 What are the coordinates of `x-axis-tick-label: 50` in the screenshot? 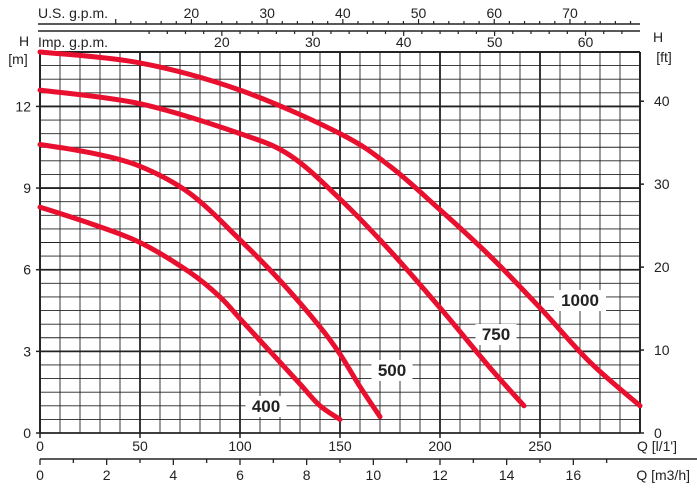 It's located at (140, 446).